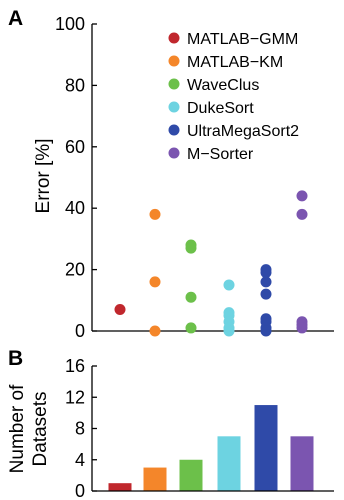  What do you see at coordinates (75, 397) in the screenshot?
I see `panel-b-tick-label: 12` at bounding box center [75, 397].